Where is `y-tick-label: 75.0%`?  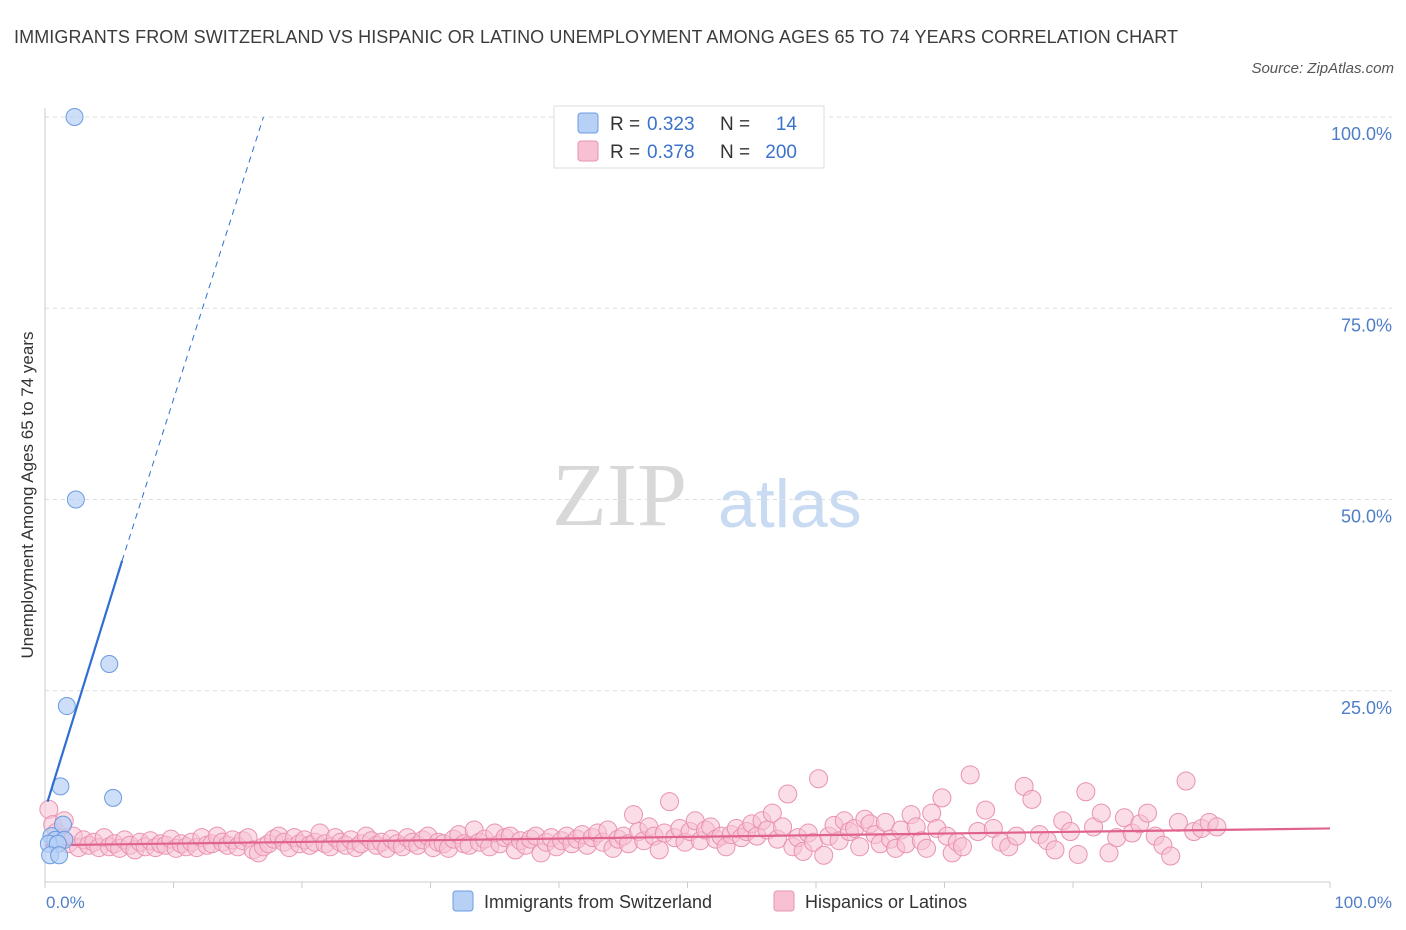
y-tick-label: 75.0% is located at coordinates (1366, 325).